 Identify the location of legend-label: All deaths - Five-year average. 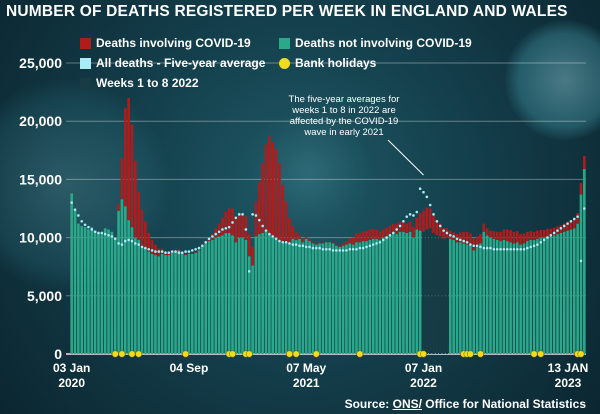
(181, 63).